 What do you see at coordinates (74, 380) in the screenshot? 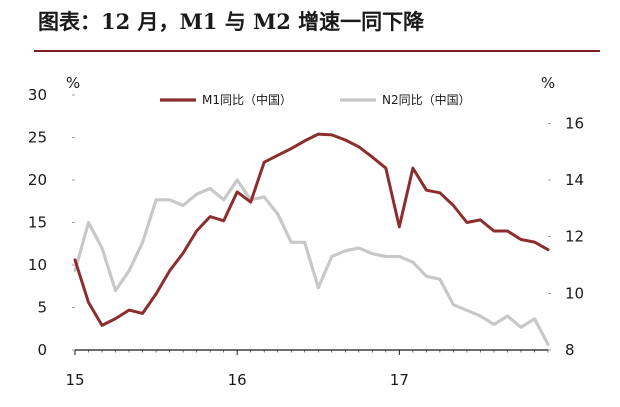
I see `x-tick-label: 15` at bounding box center [74, 380].